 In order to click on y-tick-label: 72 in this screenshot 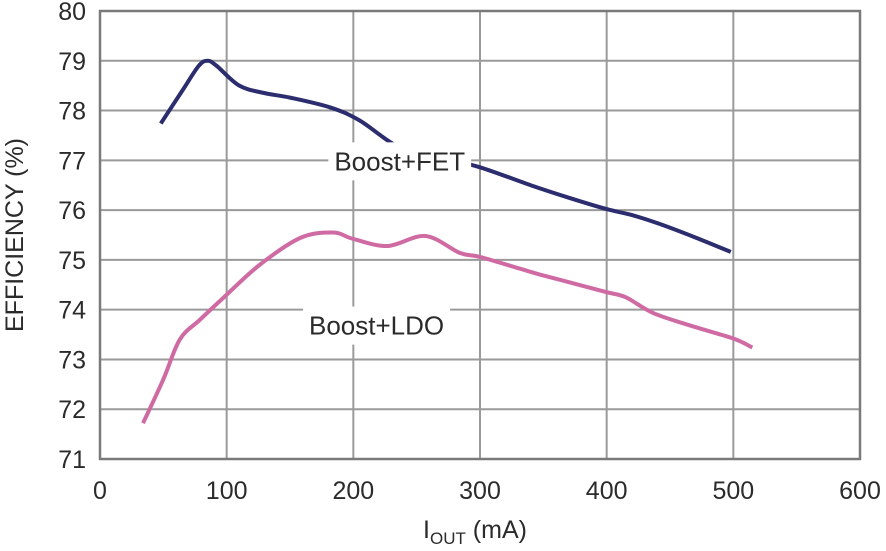, I will do `click(72, 410)`.